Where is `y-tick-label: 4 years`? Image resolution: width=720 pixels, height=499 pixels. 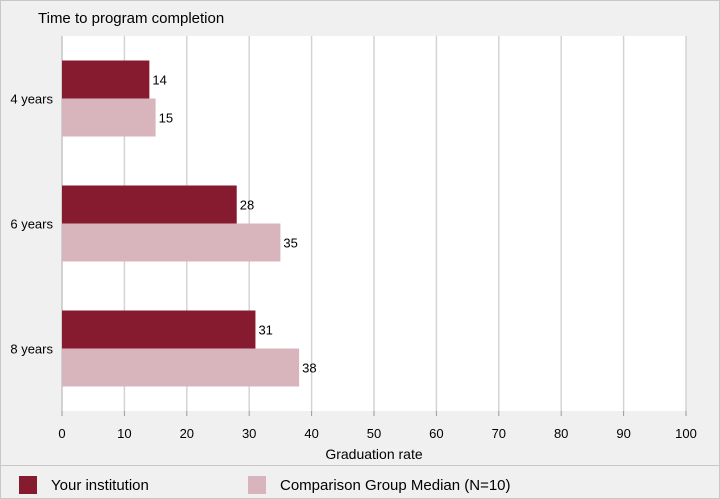
y-tick-label: 4 years is located at coordinates (31, 99).